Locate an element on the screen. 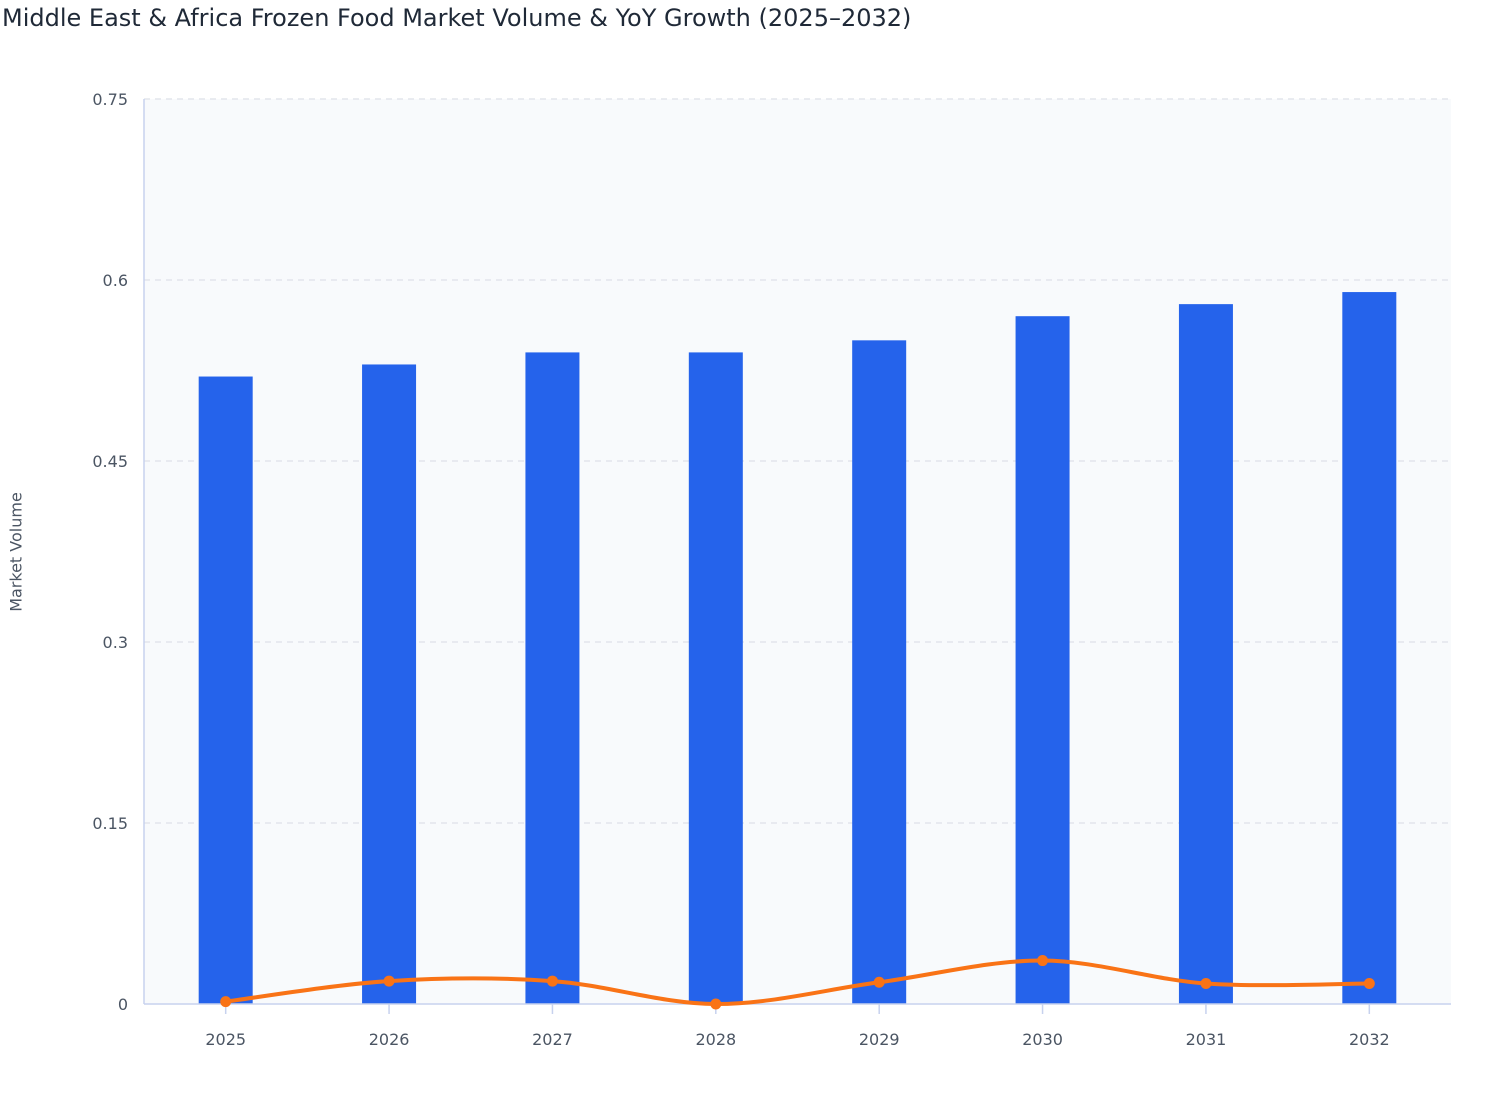 The image size is (1508, 1120). x-tick-label: 2029 is located at coordinates (879, 1039).